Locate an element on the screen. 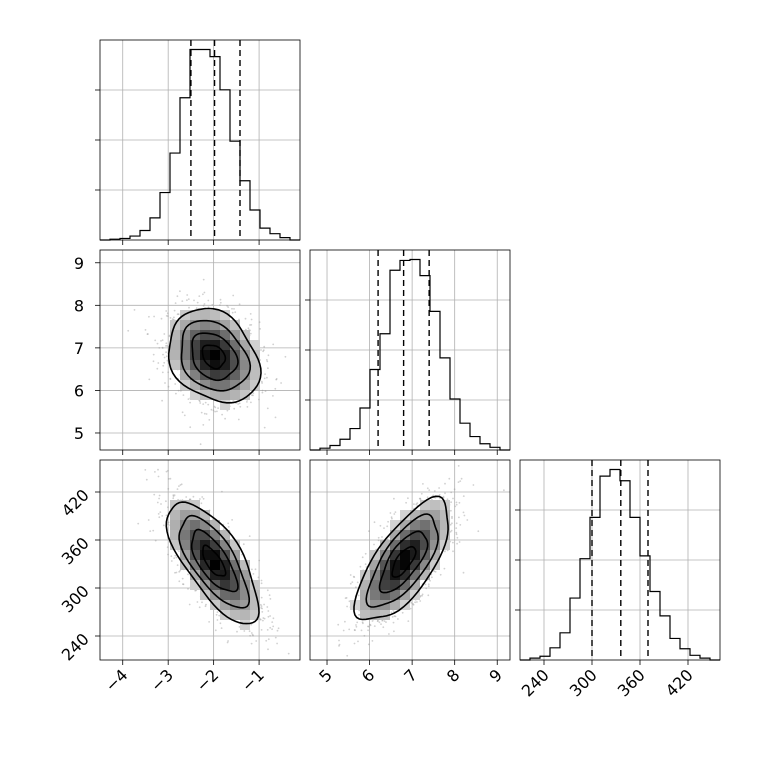  density-cells is located at coordinates (400, 560).